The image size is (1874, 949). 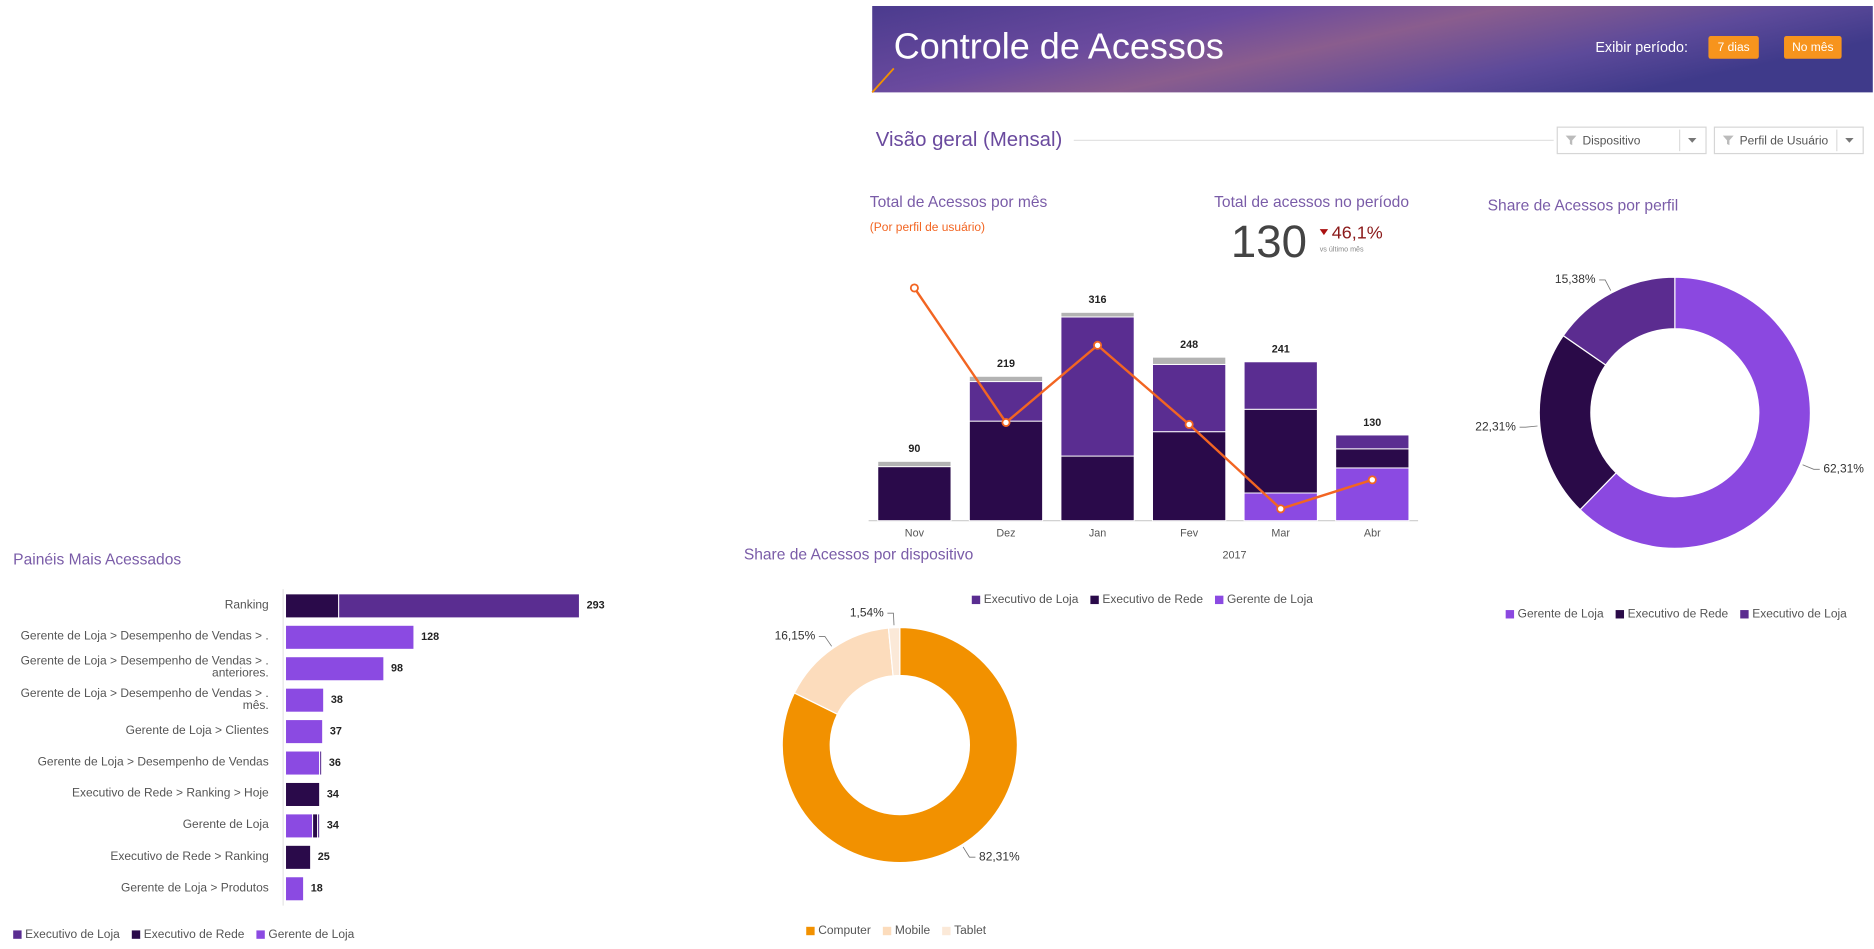 What do you see at coordinates (1495, 426) in the screenshot?
I see `slice-label: 22,31%` at bounding box center [1495, 426].